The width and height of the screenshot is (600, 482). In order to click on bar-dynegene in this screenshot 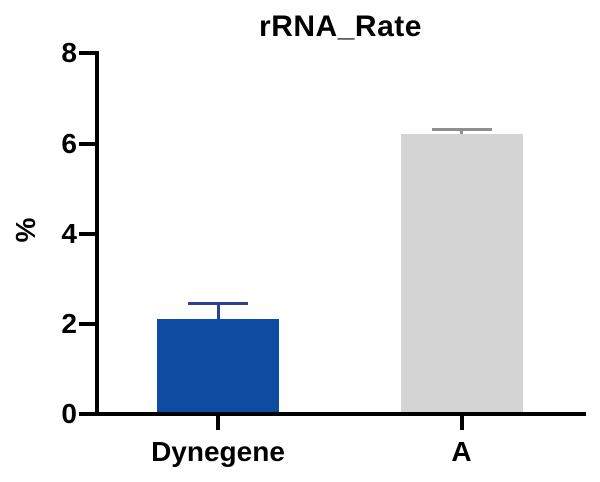, I will do `click(218, 365)`.